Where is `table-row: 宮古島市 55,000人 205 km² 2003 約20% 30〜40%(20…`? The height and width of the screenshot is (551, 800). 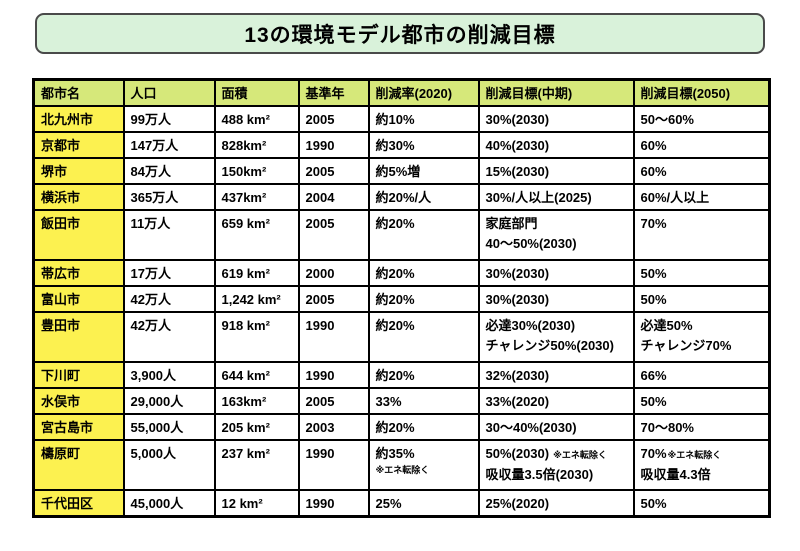
table-row: 宮古島市 55,000人 205 km² 2003 約20% 30〜40%(20… is located at coordinates (401, 427).